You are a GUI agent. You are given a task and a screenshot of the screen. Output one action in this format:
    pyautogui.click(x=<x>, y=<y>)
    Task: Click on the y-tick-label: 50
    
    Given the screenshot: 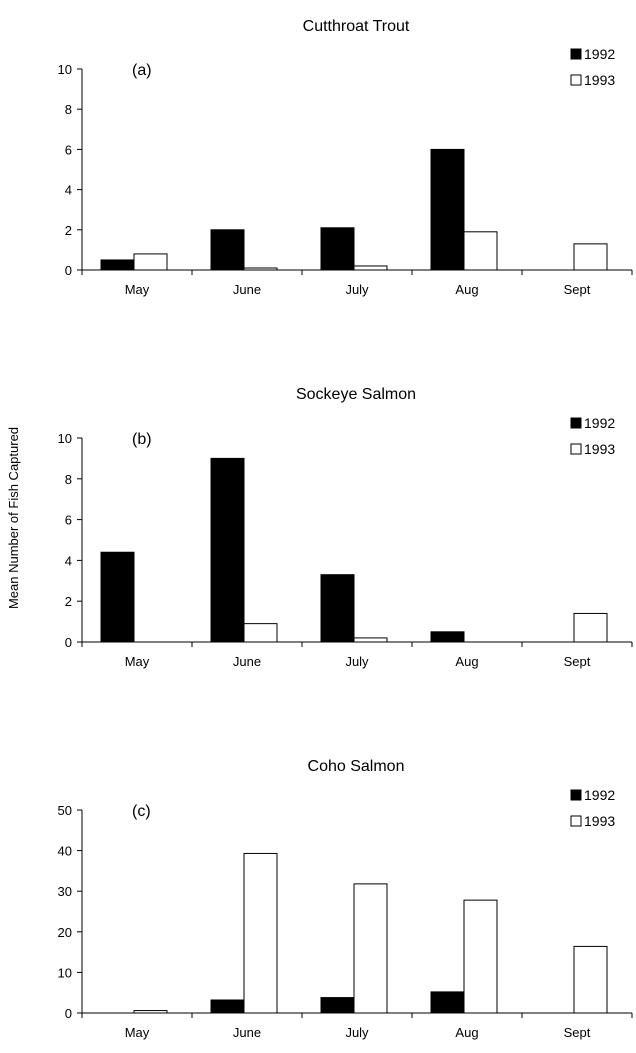 What is the action you would take?
    pyautogui.click(x=65, y=810)
    